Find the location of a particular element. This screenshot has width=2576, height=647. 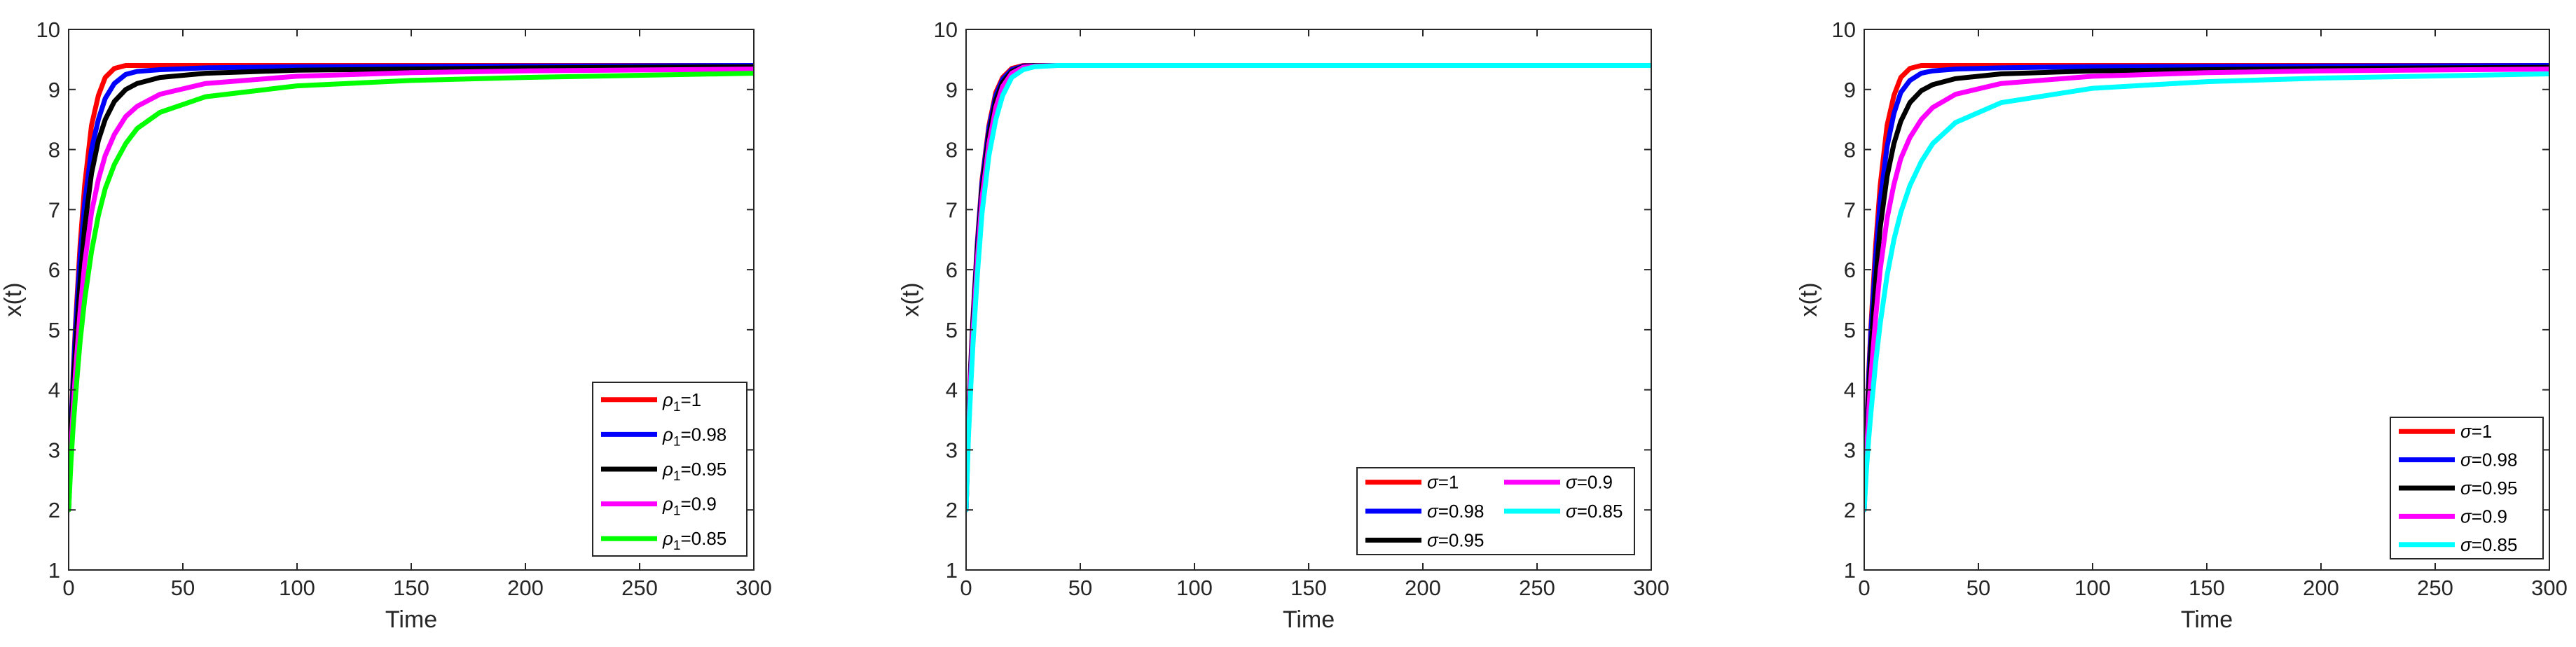

legend-entry-3: σ=0.9 is located at coordinates (2483, 516).